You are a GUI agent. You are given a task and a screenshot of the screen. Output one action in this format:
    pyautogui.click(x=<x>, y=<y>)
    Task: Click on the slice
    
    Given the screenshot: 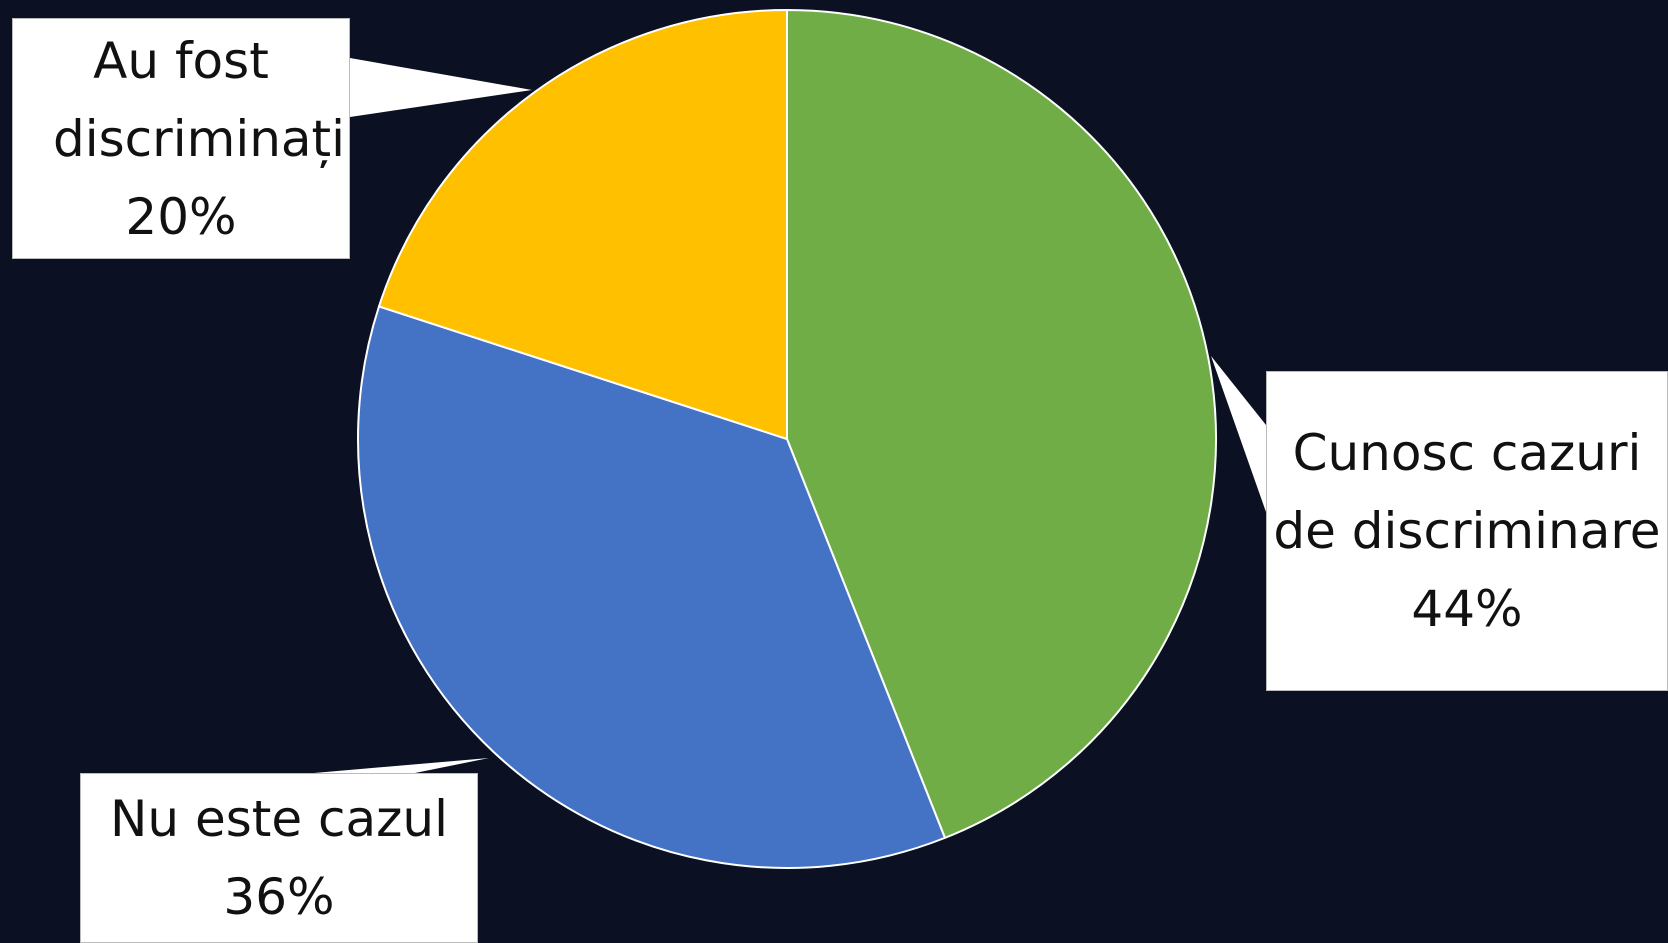 What is the action you would take?
    pyautogui.click(x=582, y=224)
    